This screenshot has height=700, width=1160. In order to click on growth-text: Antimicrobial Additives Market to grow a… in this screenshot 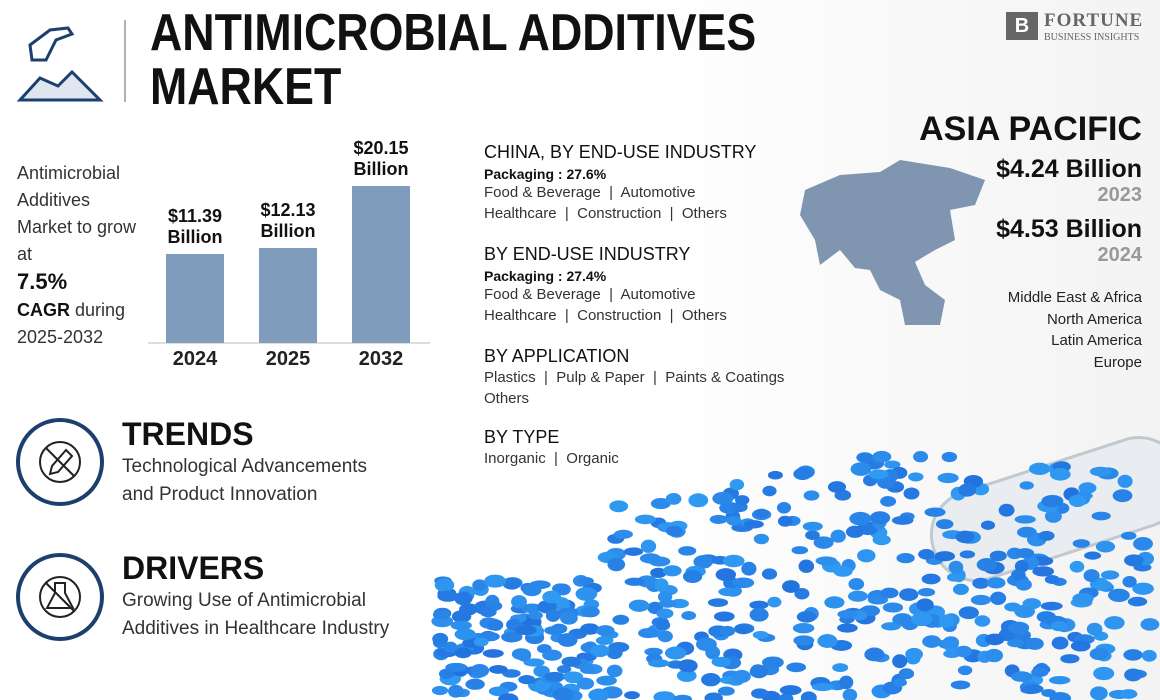, I will do `click(79, 255)`.